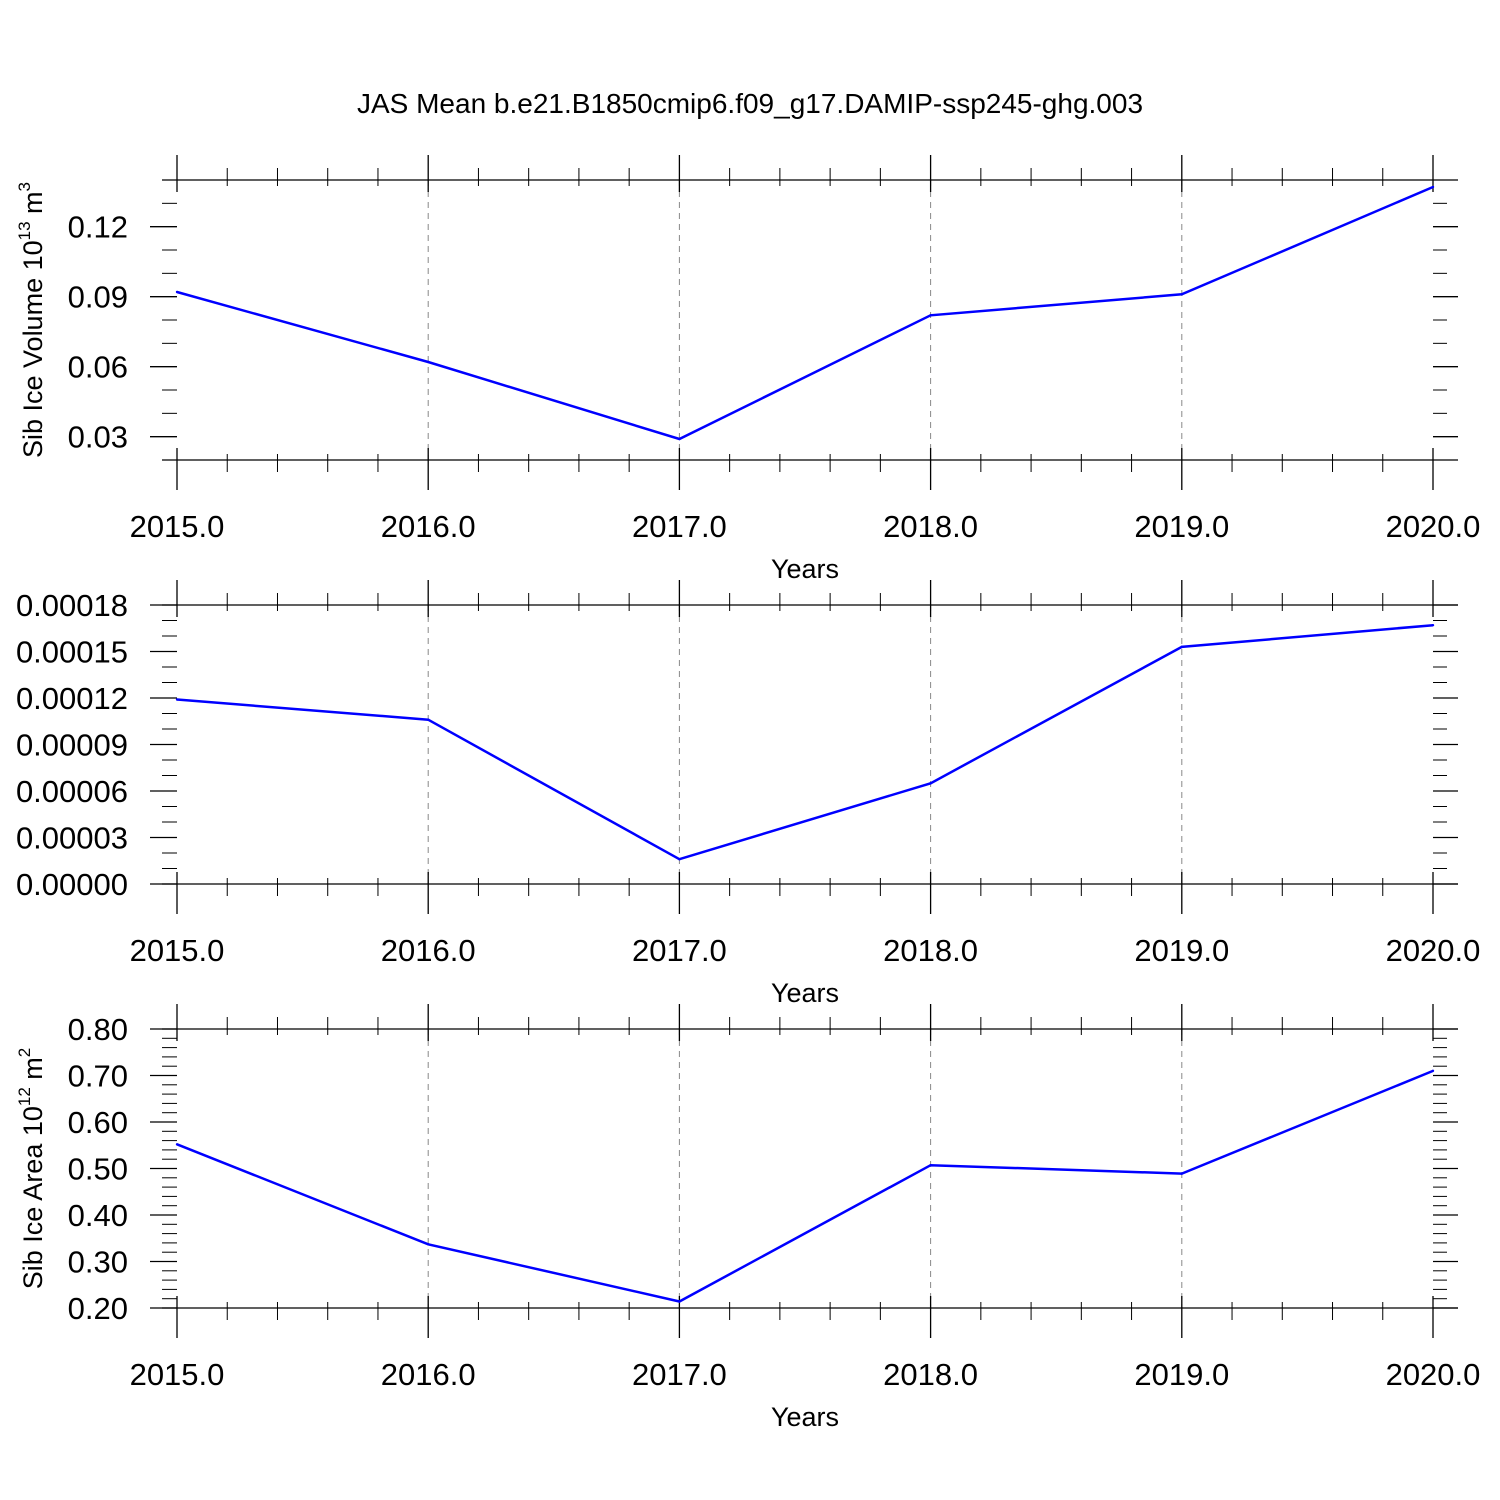 Image resolution: width=1500 pixels, height=1500 pixels. What do you see at coordinates (72, 745) in the screenshot?
I see `y-tick-label: 0.00009` at bounding box center [72, 745].